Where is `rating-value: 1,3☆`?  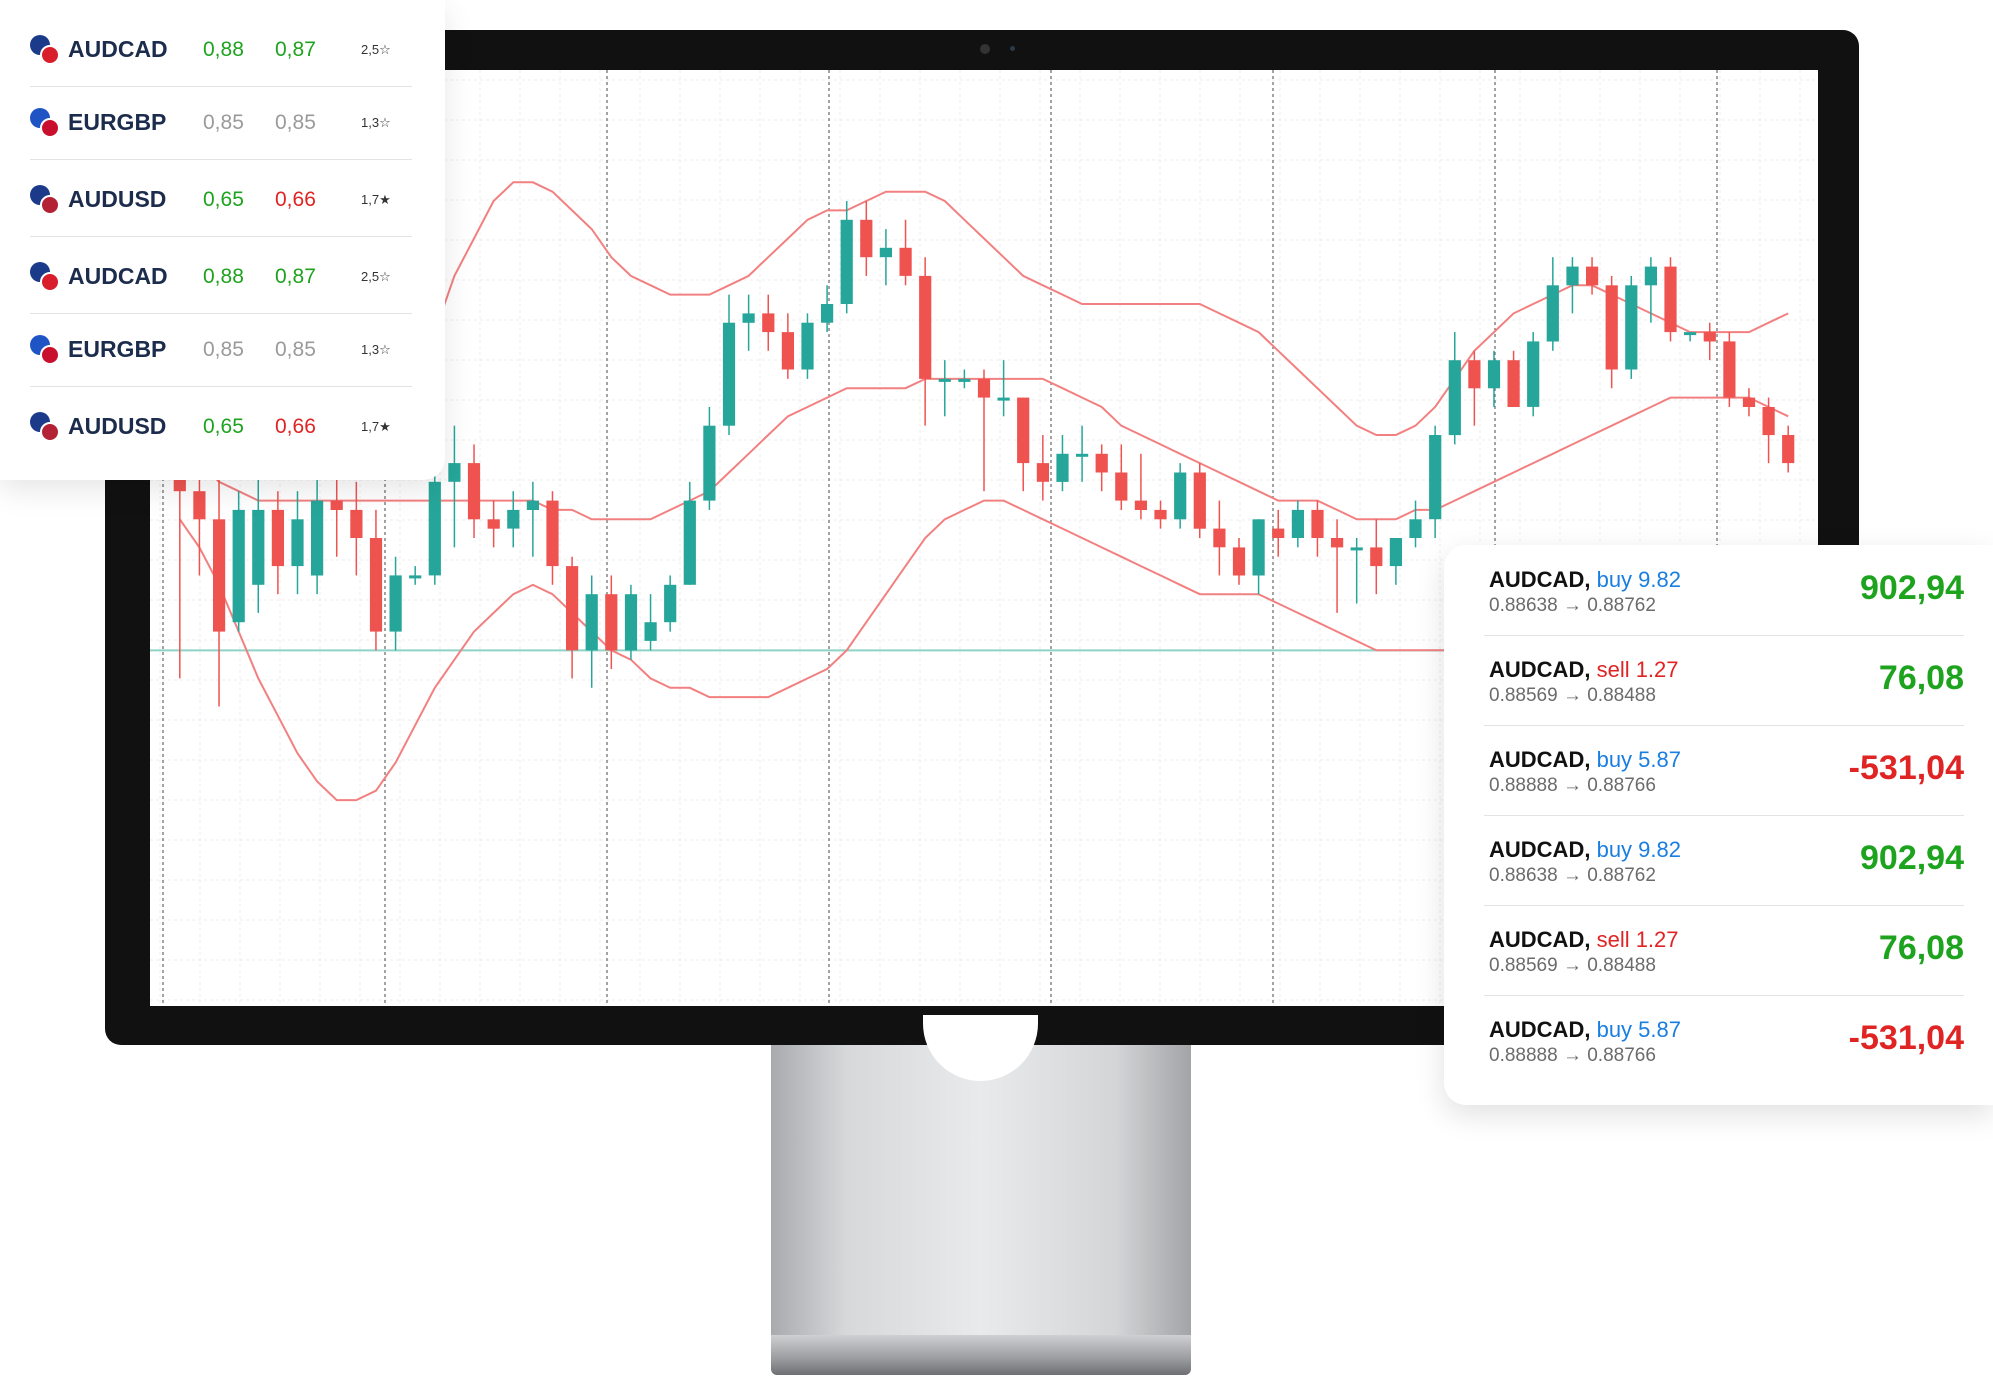
rating-value: 1,3☆ is located at coordinates (376, 122).